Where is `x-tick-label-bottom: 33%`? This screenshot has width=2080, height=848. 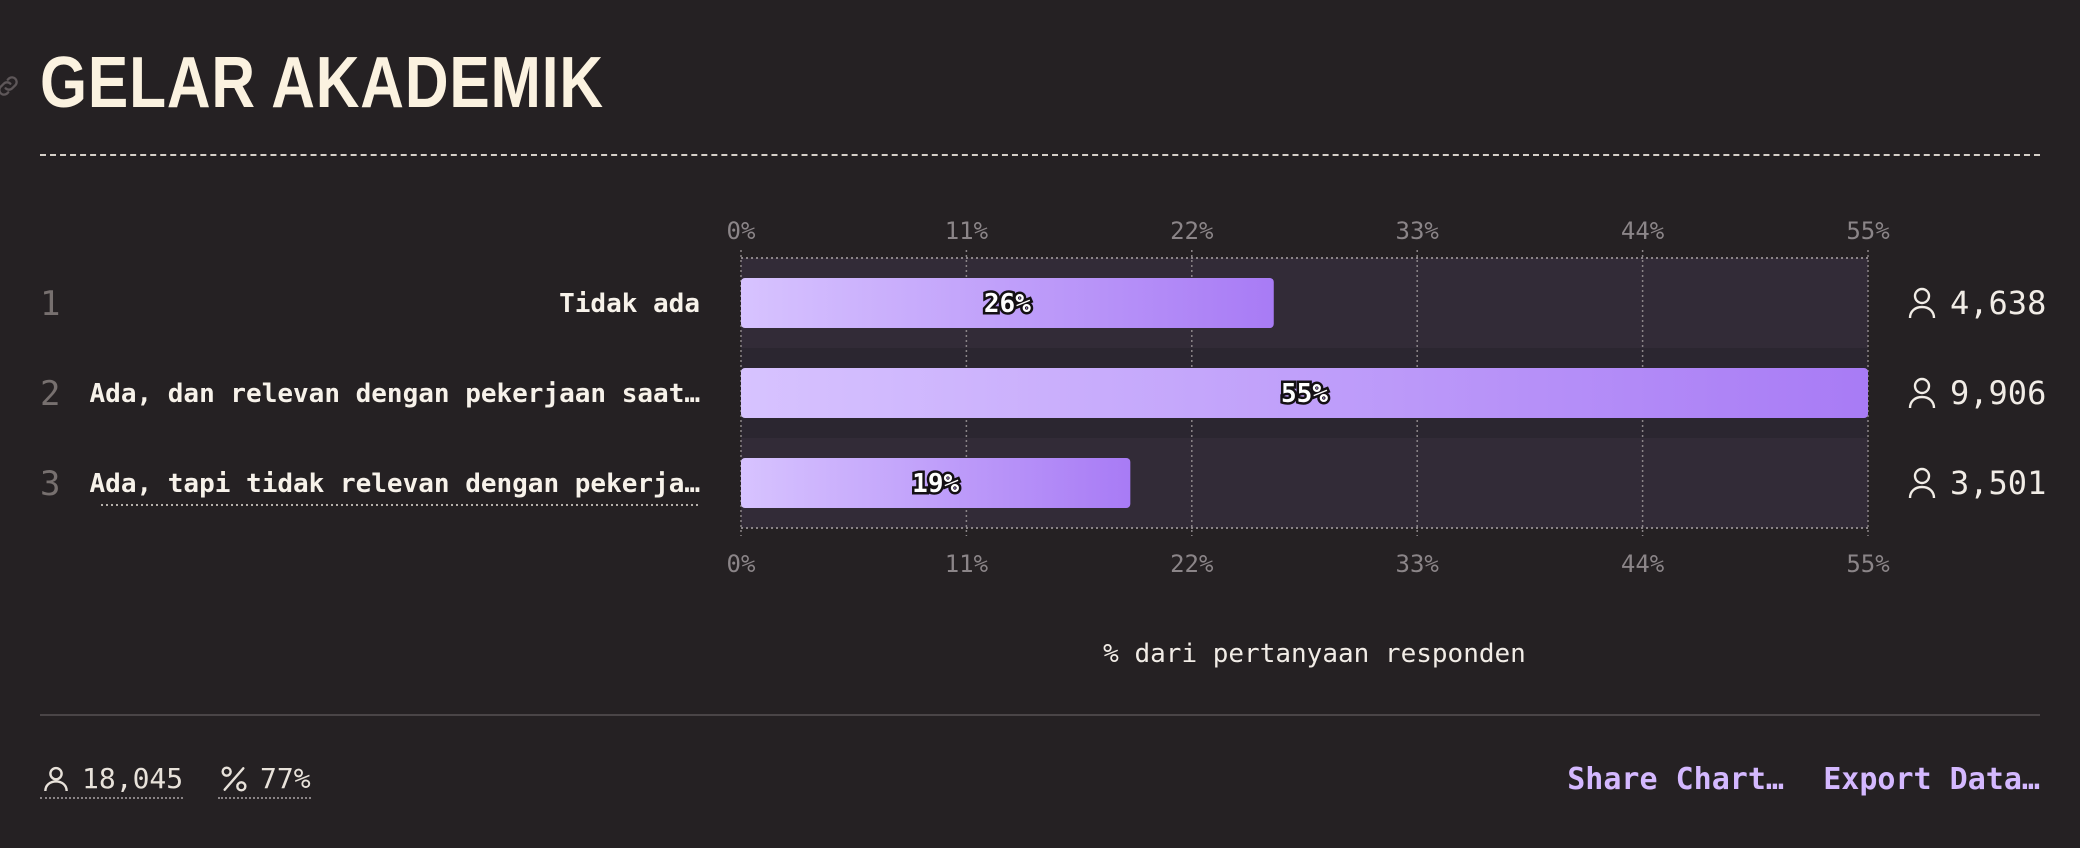
x-tick-label-bottom: 33% is located at coordinates (1418, 564).